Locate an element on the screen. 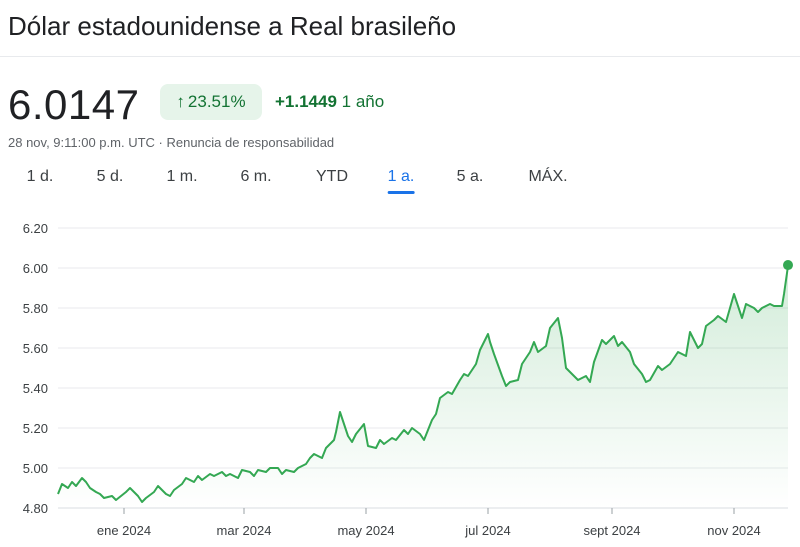 This screenshot has width=800, height=547. tab-max: MÁX. is located at coordinates (548, 176).